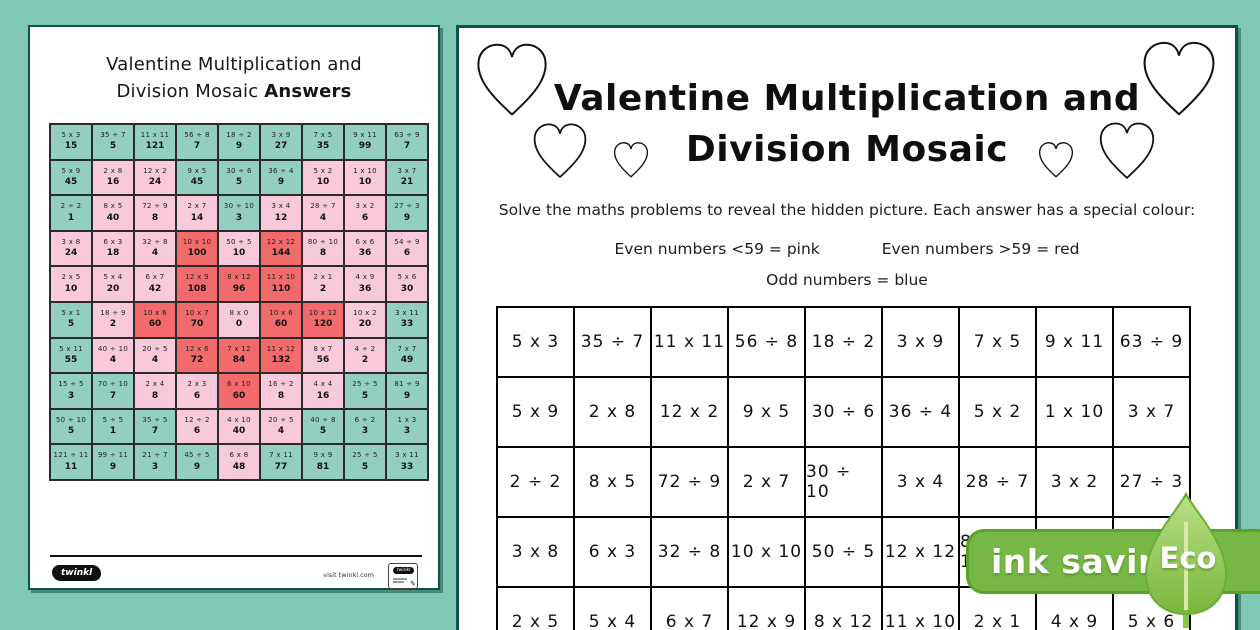 This screenshot has height=630, width=1260. Describe the element at coordinates (187, 91) in the screenshot. I see `answers-title-line2: Division Mosaic` at that location.